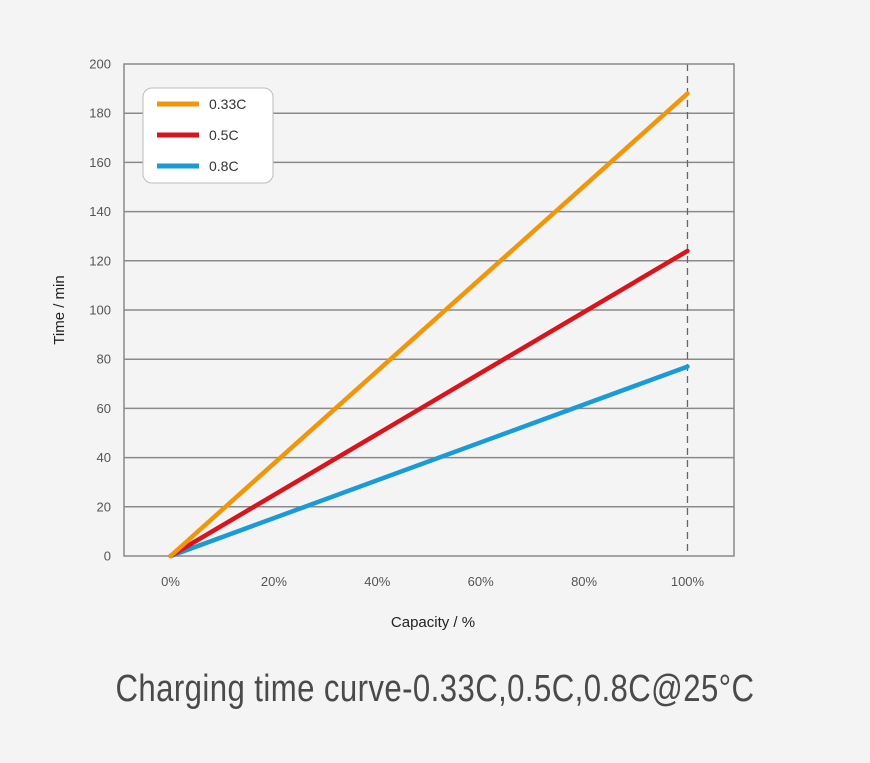  Describe the element at coordinates (100, 162) in the screenshot. I see `y-tick-label: 160` at that location.